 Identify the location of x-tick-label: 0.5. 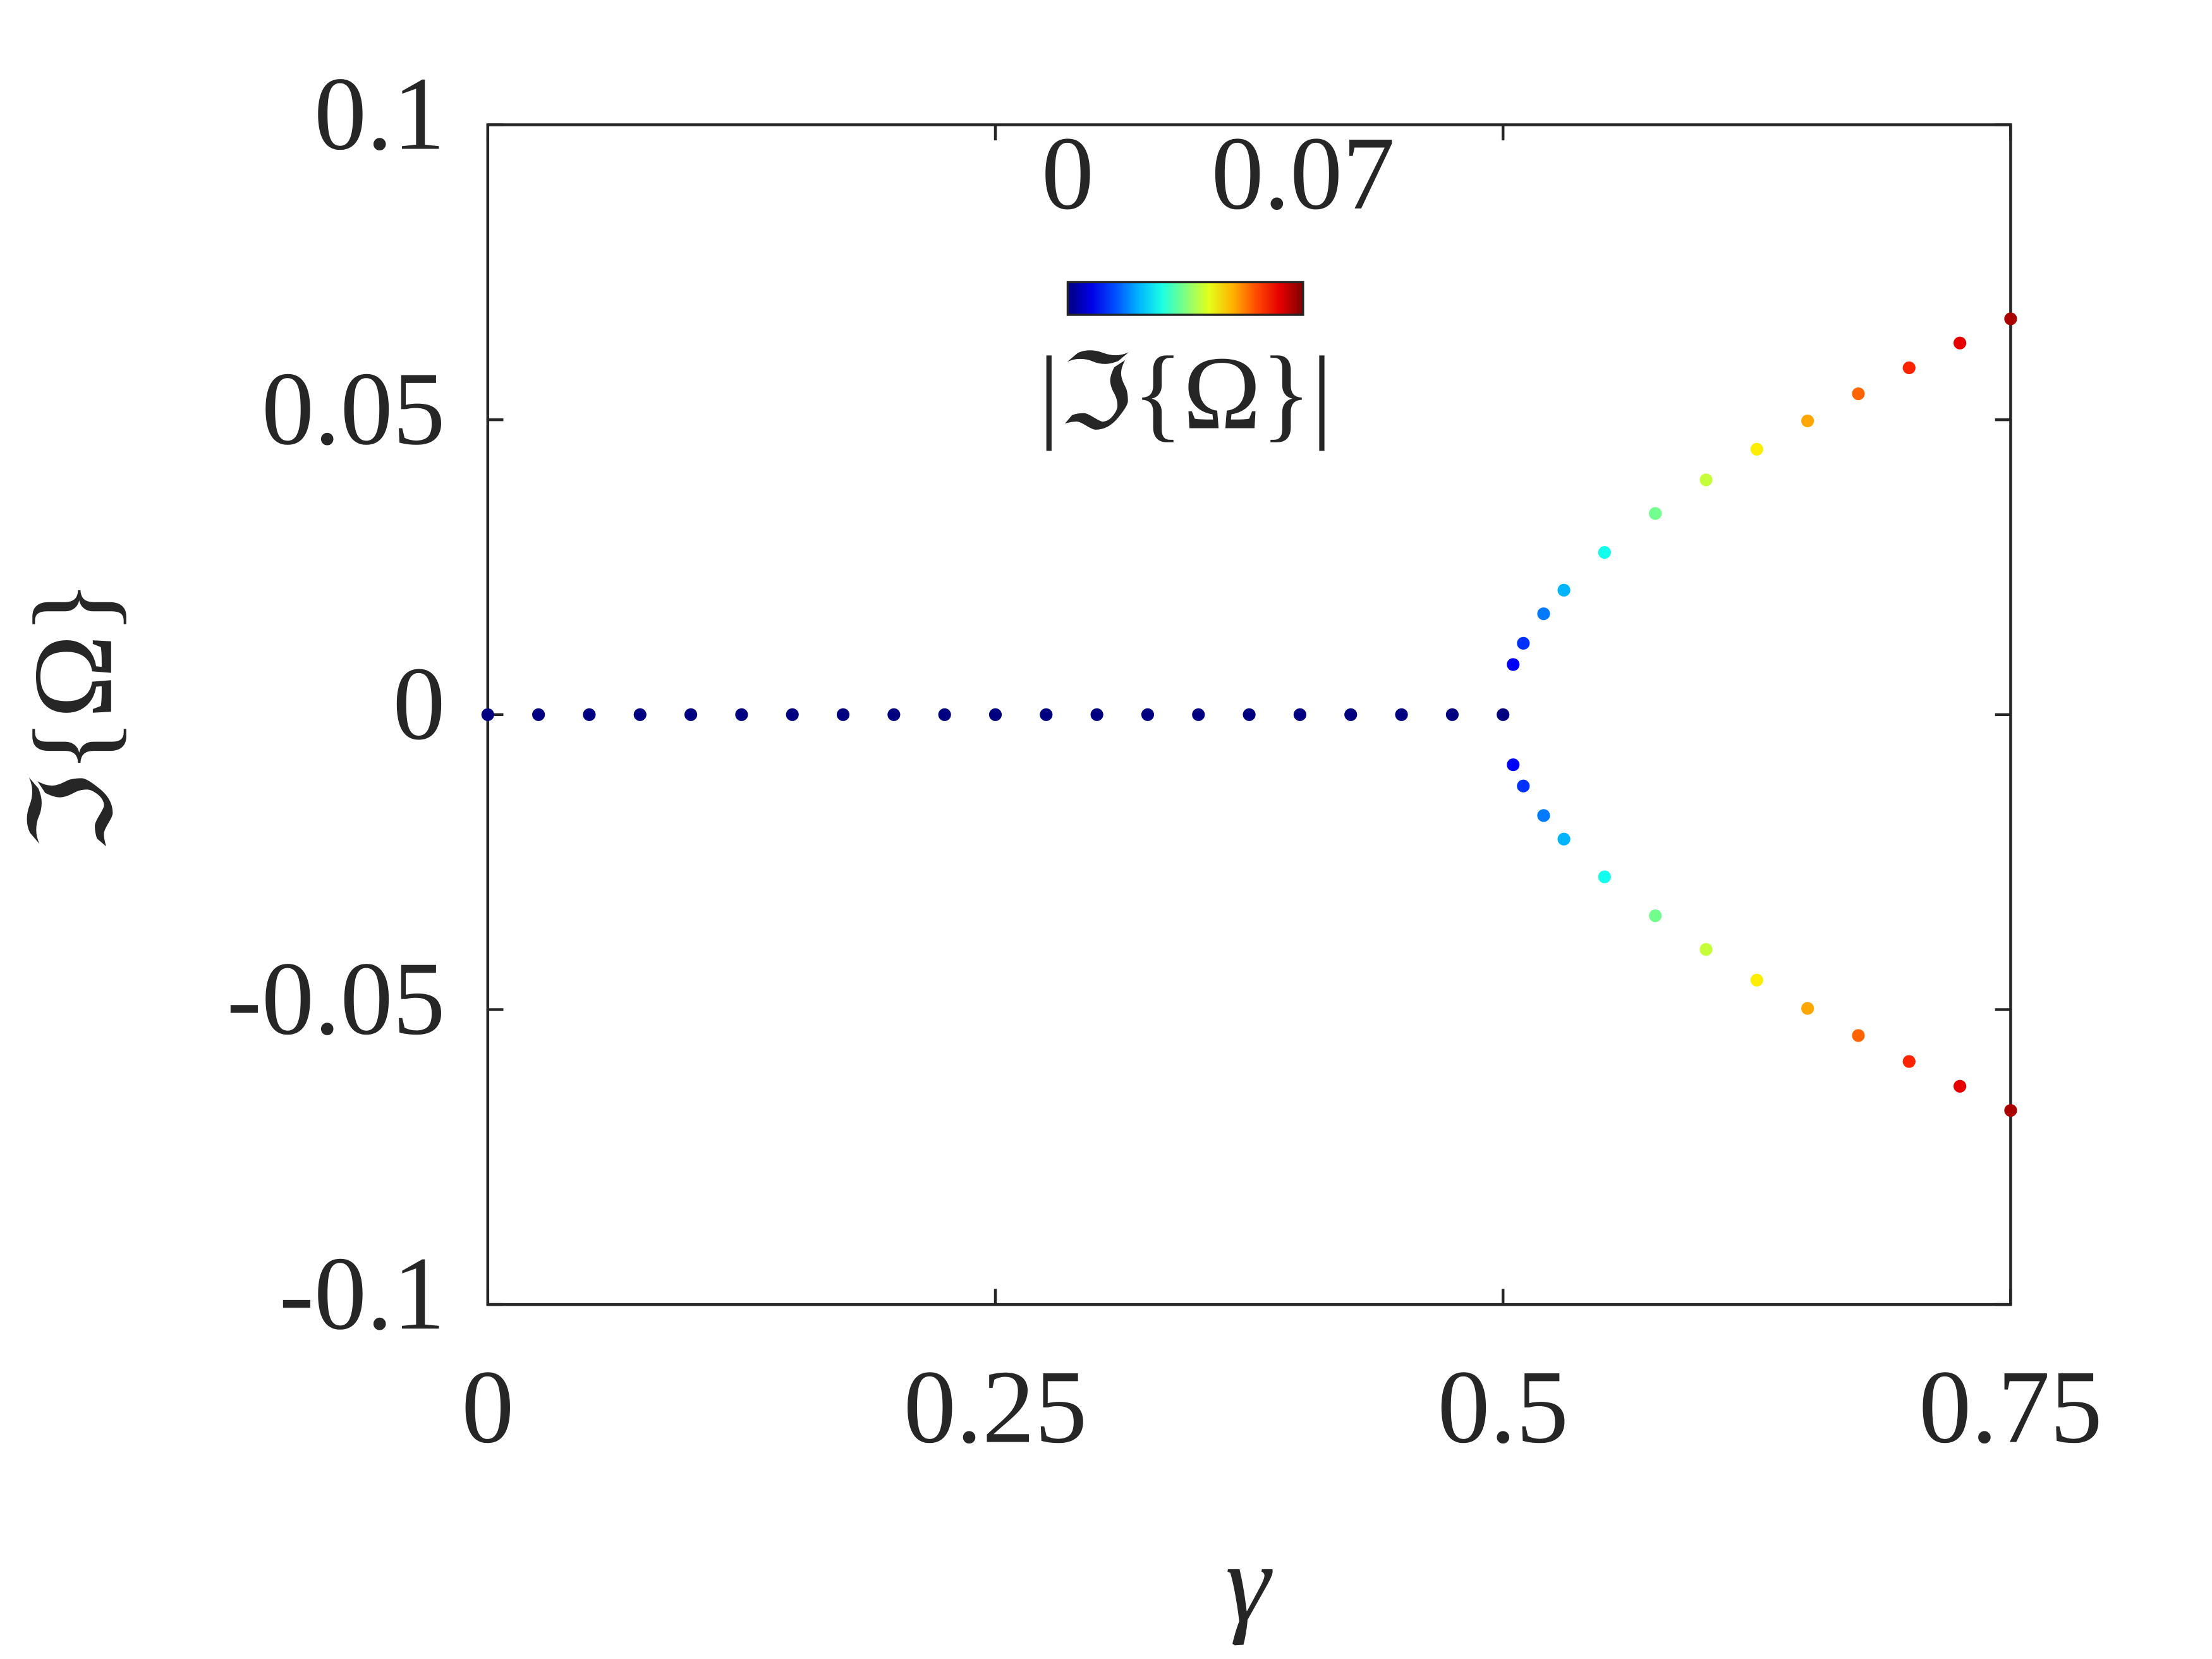
(1503, 1407).